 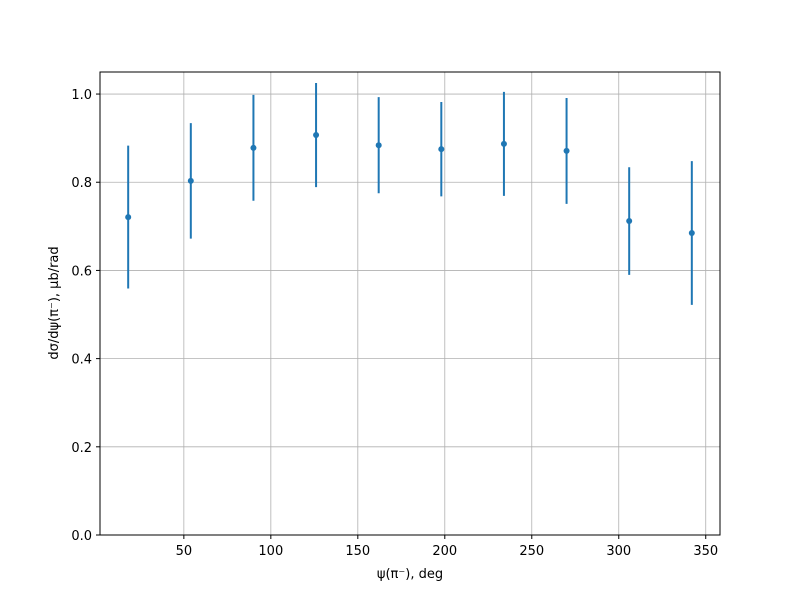 What do you see at coordinates (81, 536) in the screenshot?
I see `y-tick-label: 0.0` at bounding box center [81, 536].